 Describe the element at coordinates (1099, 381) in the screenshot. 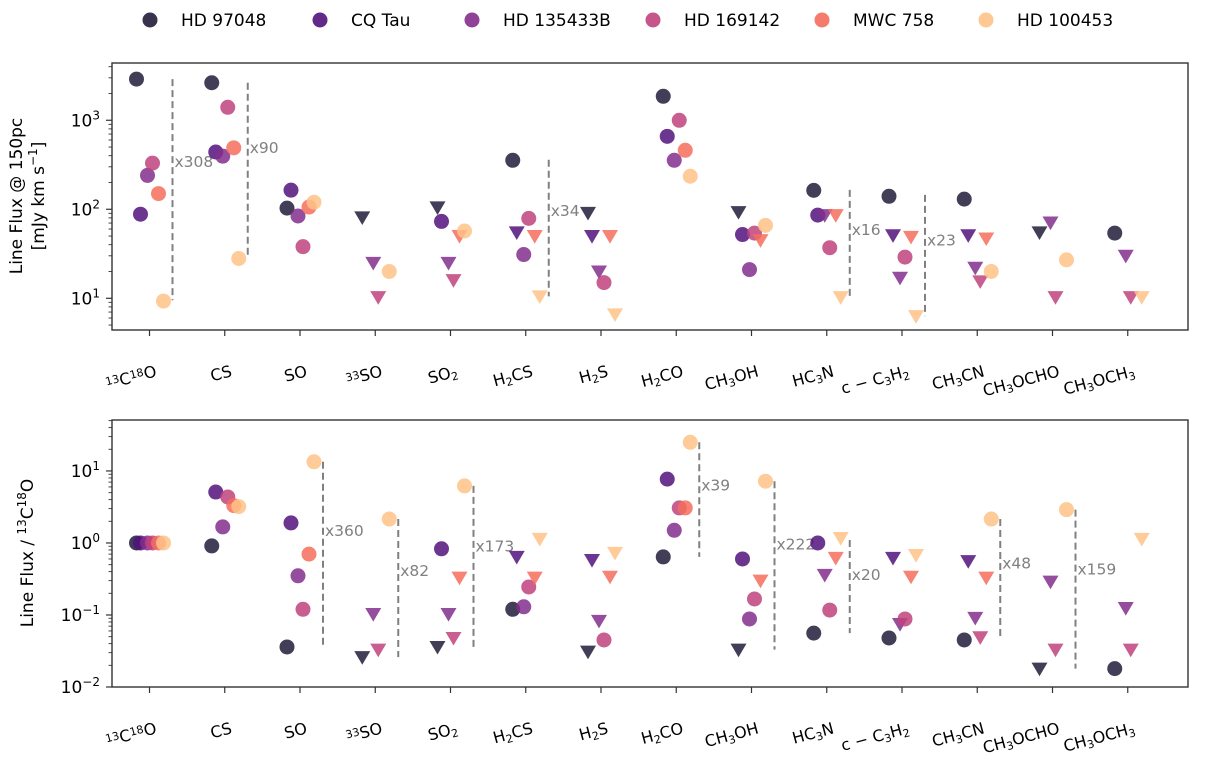

I see `x-tick-label-text: CH3OCH3` at that location.